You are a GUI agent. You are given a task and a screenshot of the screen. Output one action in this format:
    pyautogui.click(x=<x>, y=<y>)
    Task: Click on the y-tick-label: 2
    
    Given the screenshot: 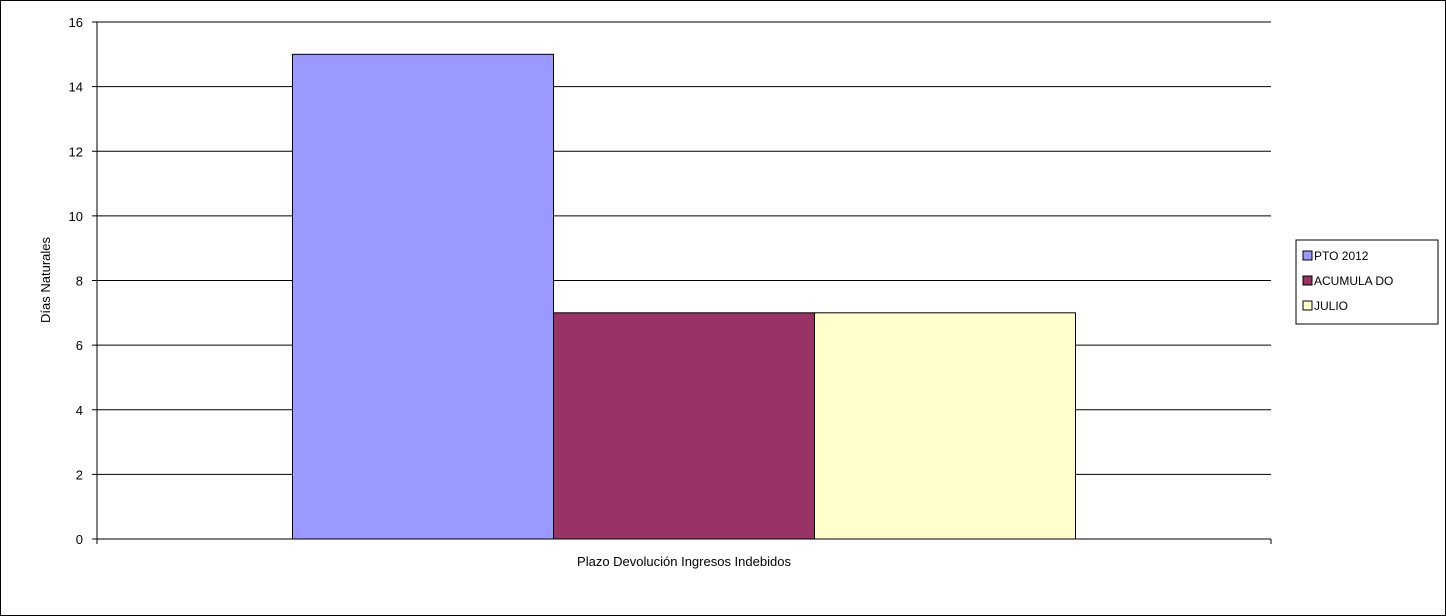 What is the action you would take?
    pyautogui.click(x=79, y=474)
    